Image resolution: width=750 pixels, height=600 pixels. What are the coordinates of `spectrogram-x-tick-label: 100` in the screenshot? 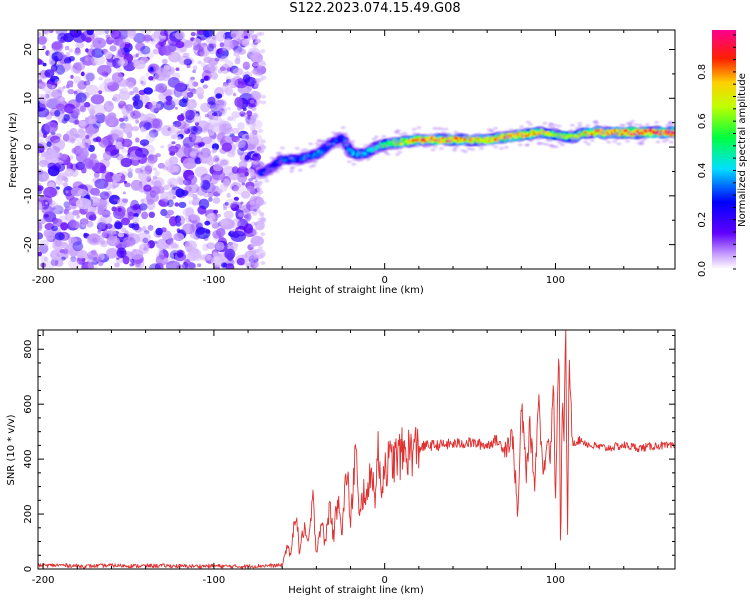 It's located at (555, 280).